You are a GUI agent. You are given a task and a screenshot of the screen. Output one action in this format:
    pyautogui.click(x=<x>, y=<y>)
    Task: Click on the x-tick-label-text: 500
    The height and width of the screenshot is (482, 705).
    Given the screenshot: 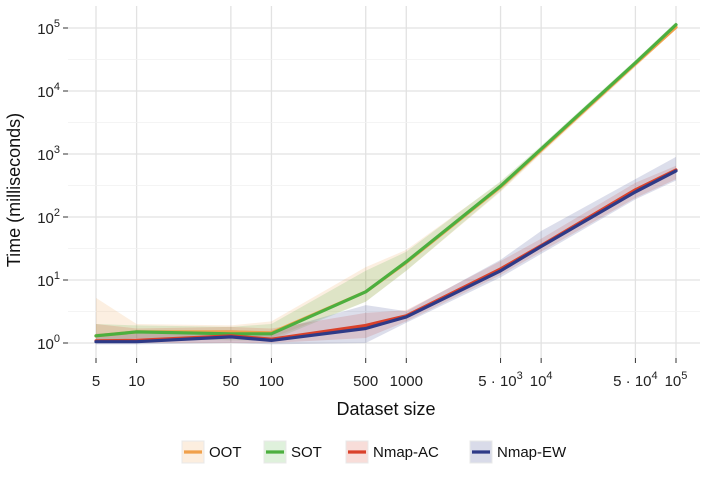 What is the action you would take?
    pyautogui.click(x=365, y=381)
    